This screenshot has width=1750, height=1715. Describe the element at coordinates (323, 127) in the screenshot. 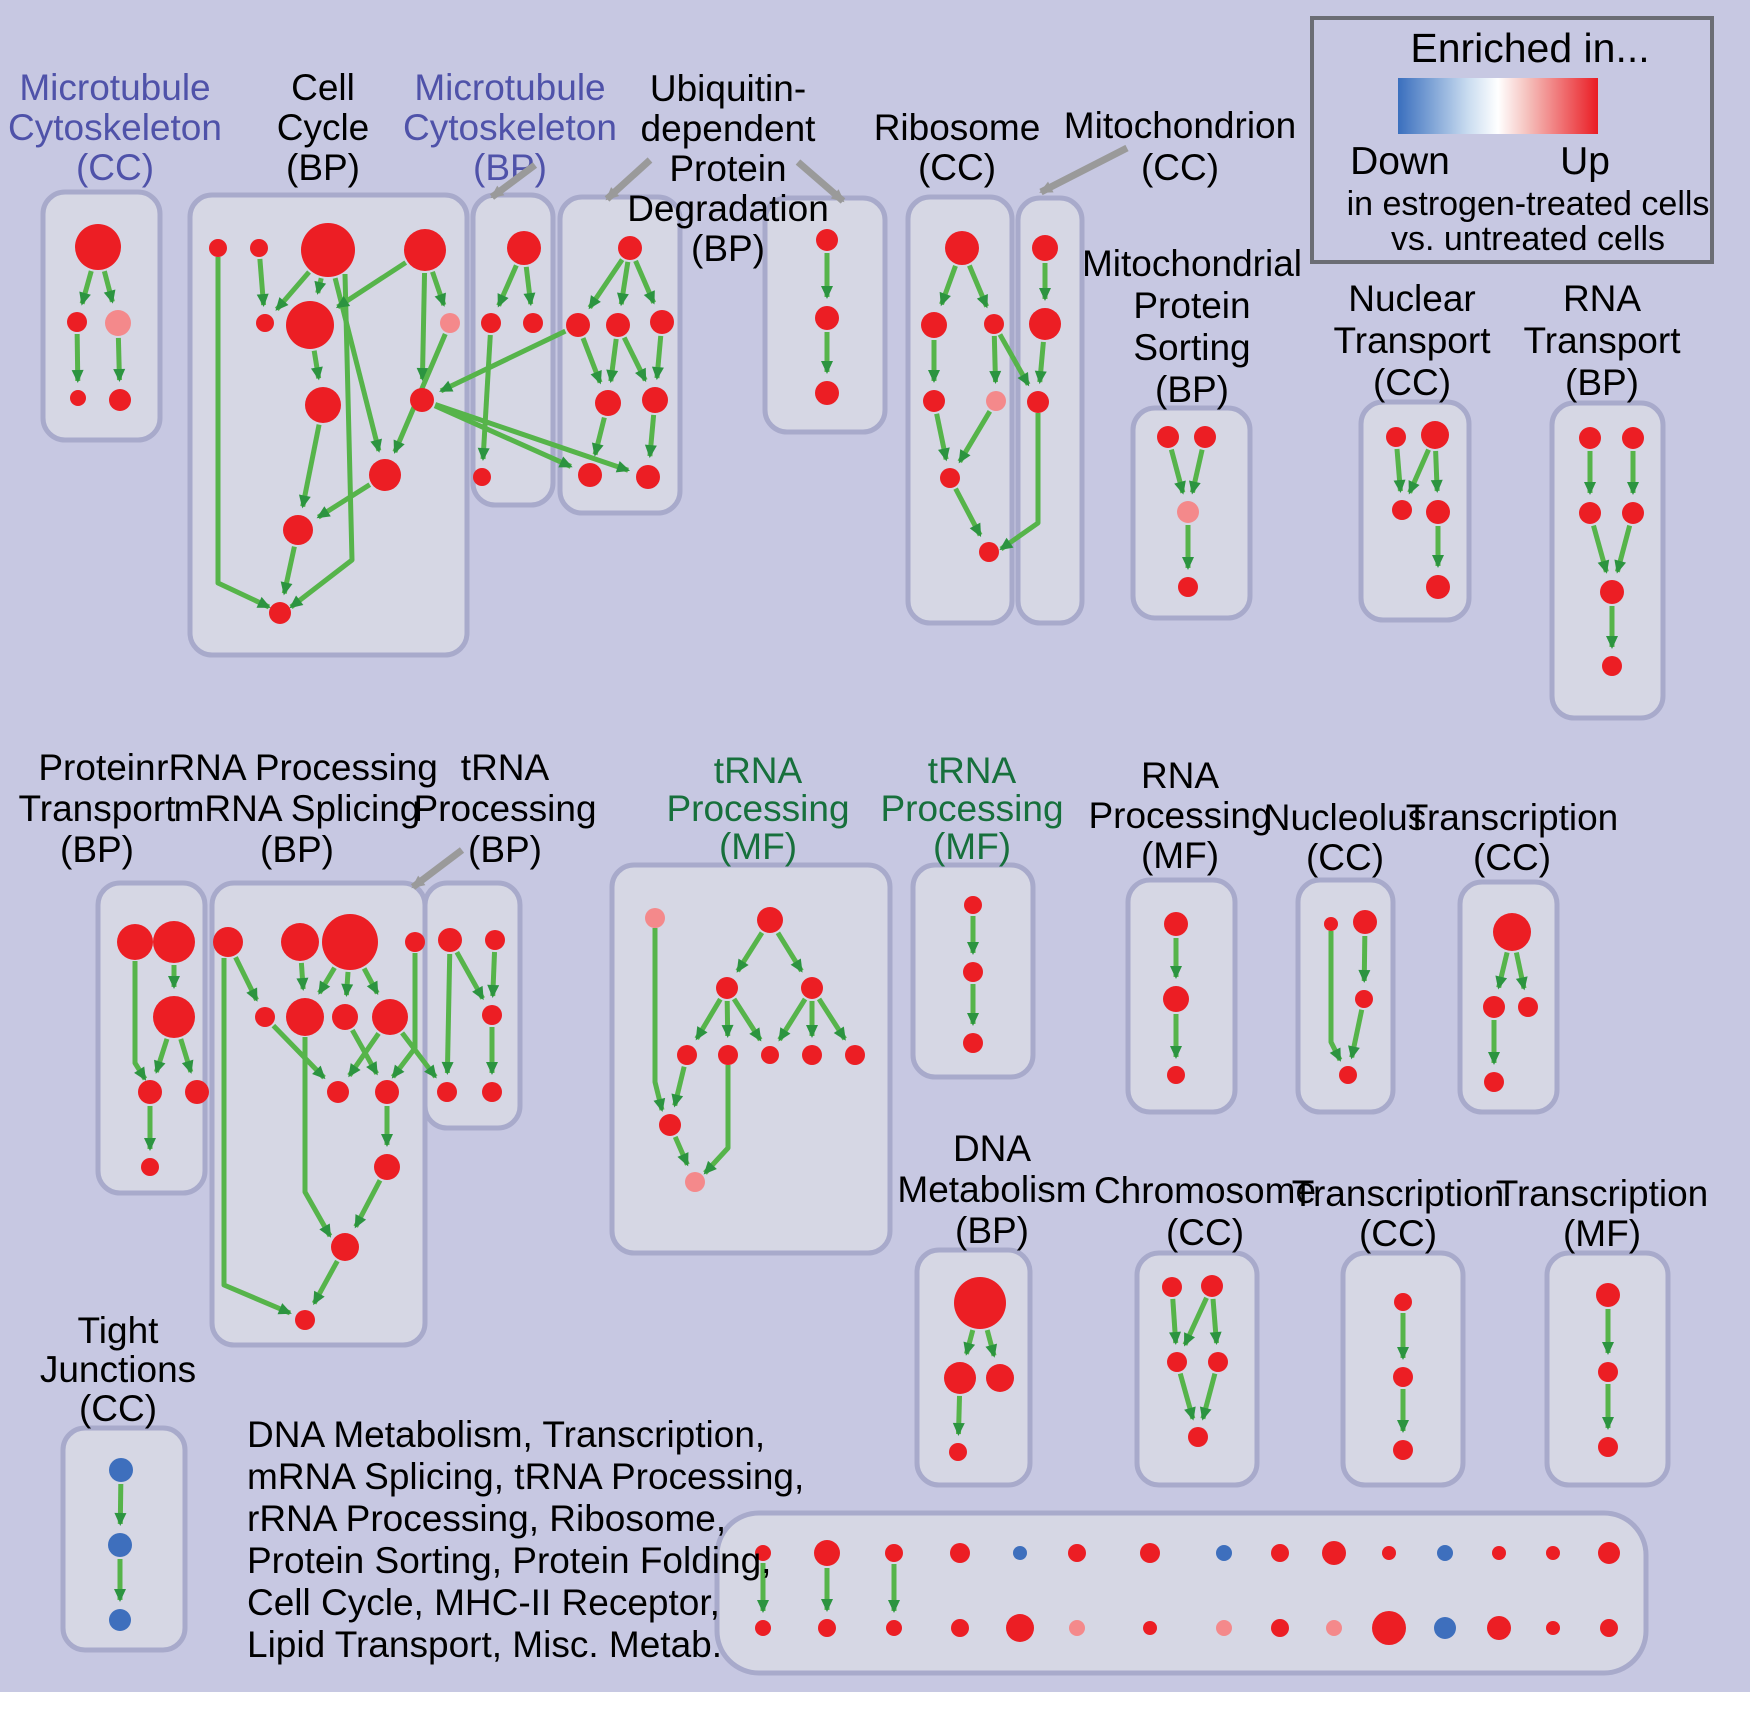

I see `cluster-label-cell-cycle-bp: Cycle` at that location.